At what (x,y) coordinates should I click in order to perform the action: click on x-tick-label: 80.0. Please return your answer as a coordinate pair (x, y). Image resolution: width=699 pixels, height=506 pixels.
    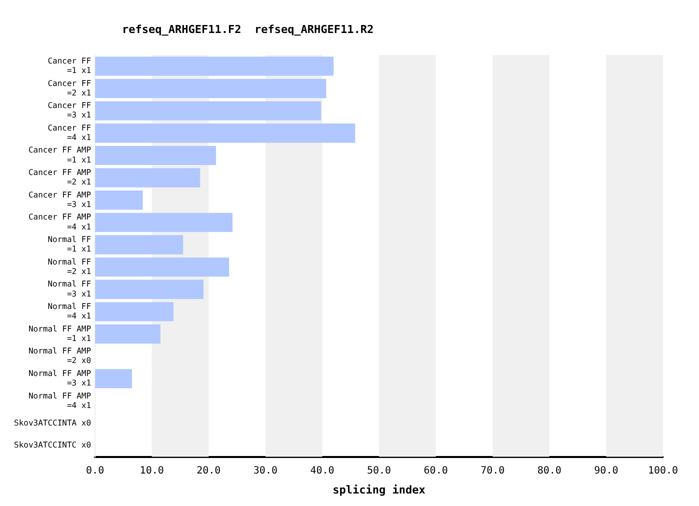
    Looking at the image, I should click on (549, 470).